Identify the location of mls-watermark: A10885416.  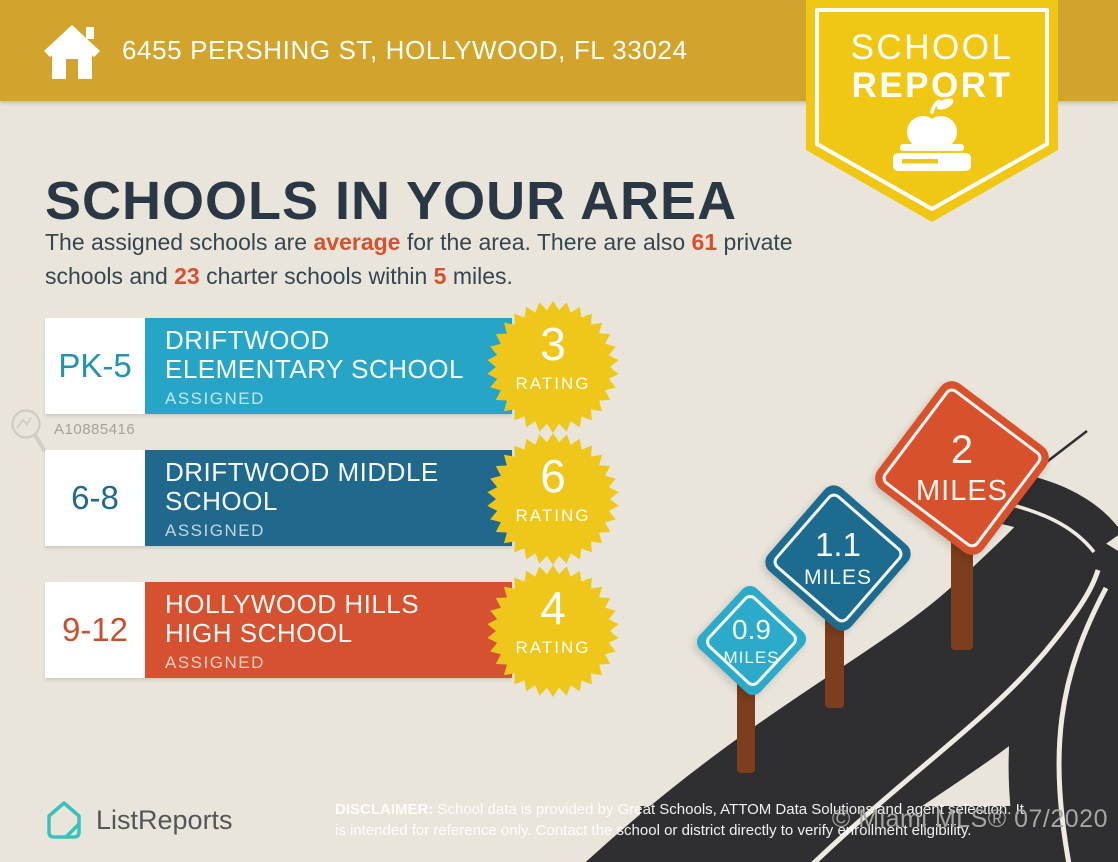
(70, 429).